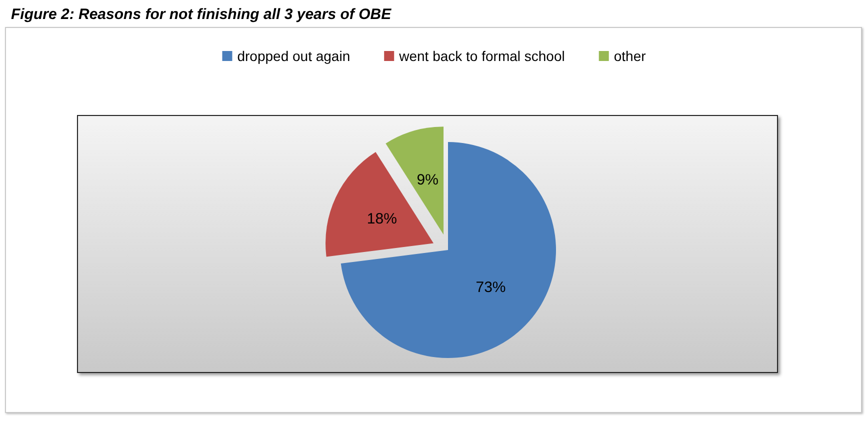  What do you see at coordinates (427, 179) in the screenshot?
I see `data-label: 9%` at bounding box center [427, 179].